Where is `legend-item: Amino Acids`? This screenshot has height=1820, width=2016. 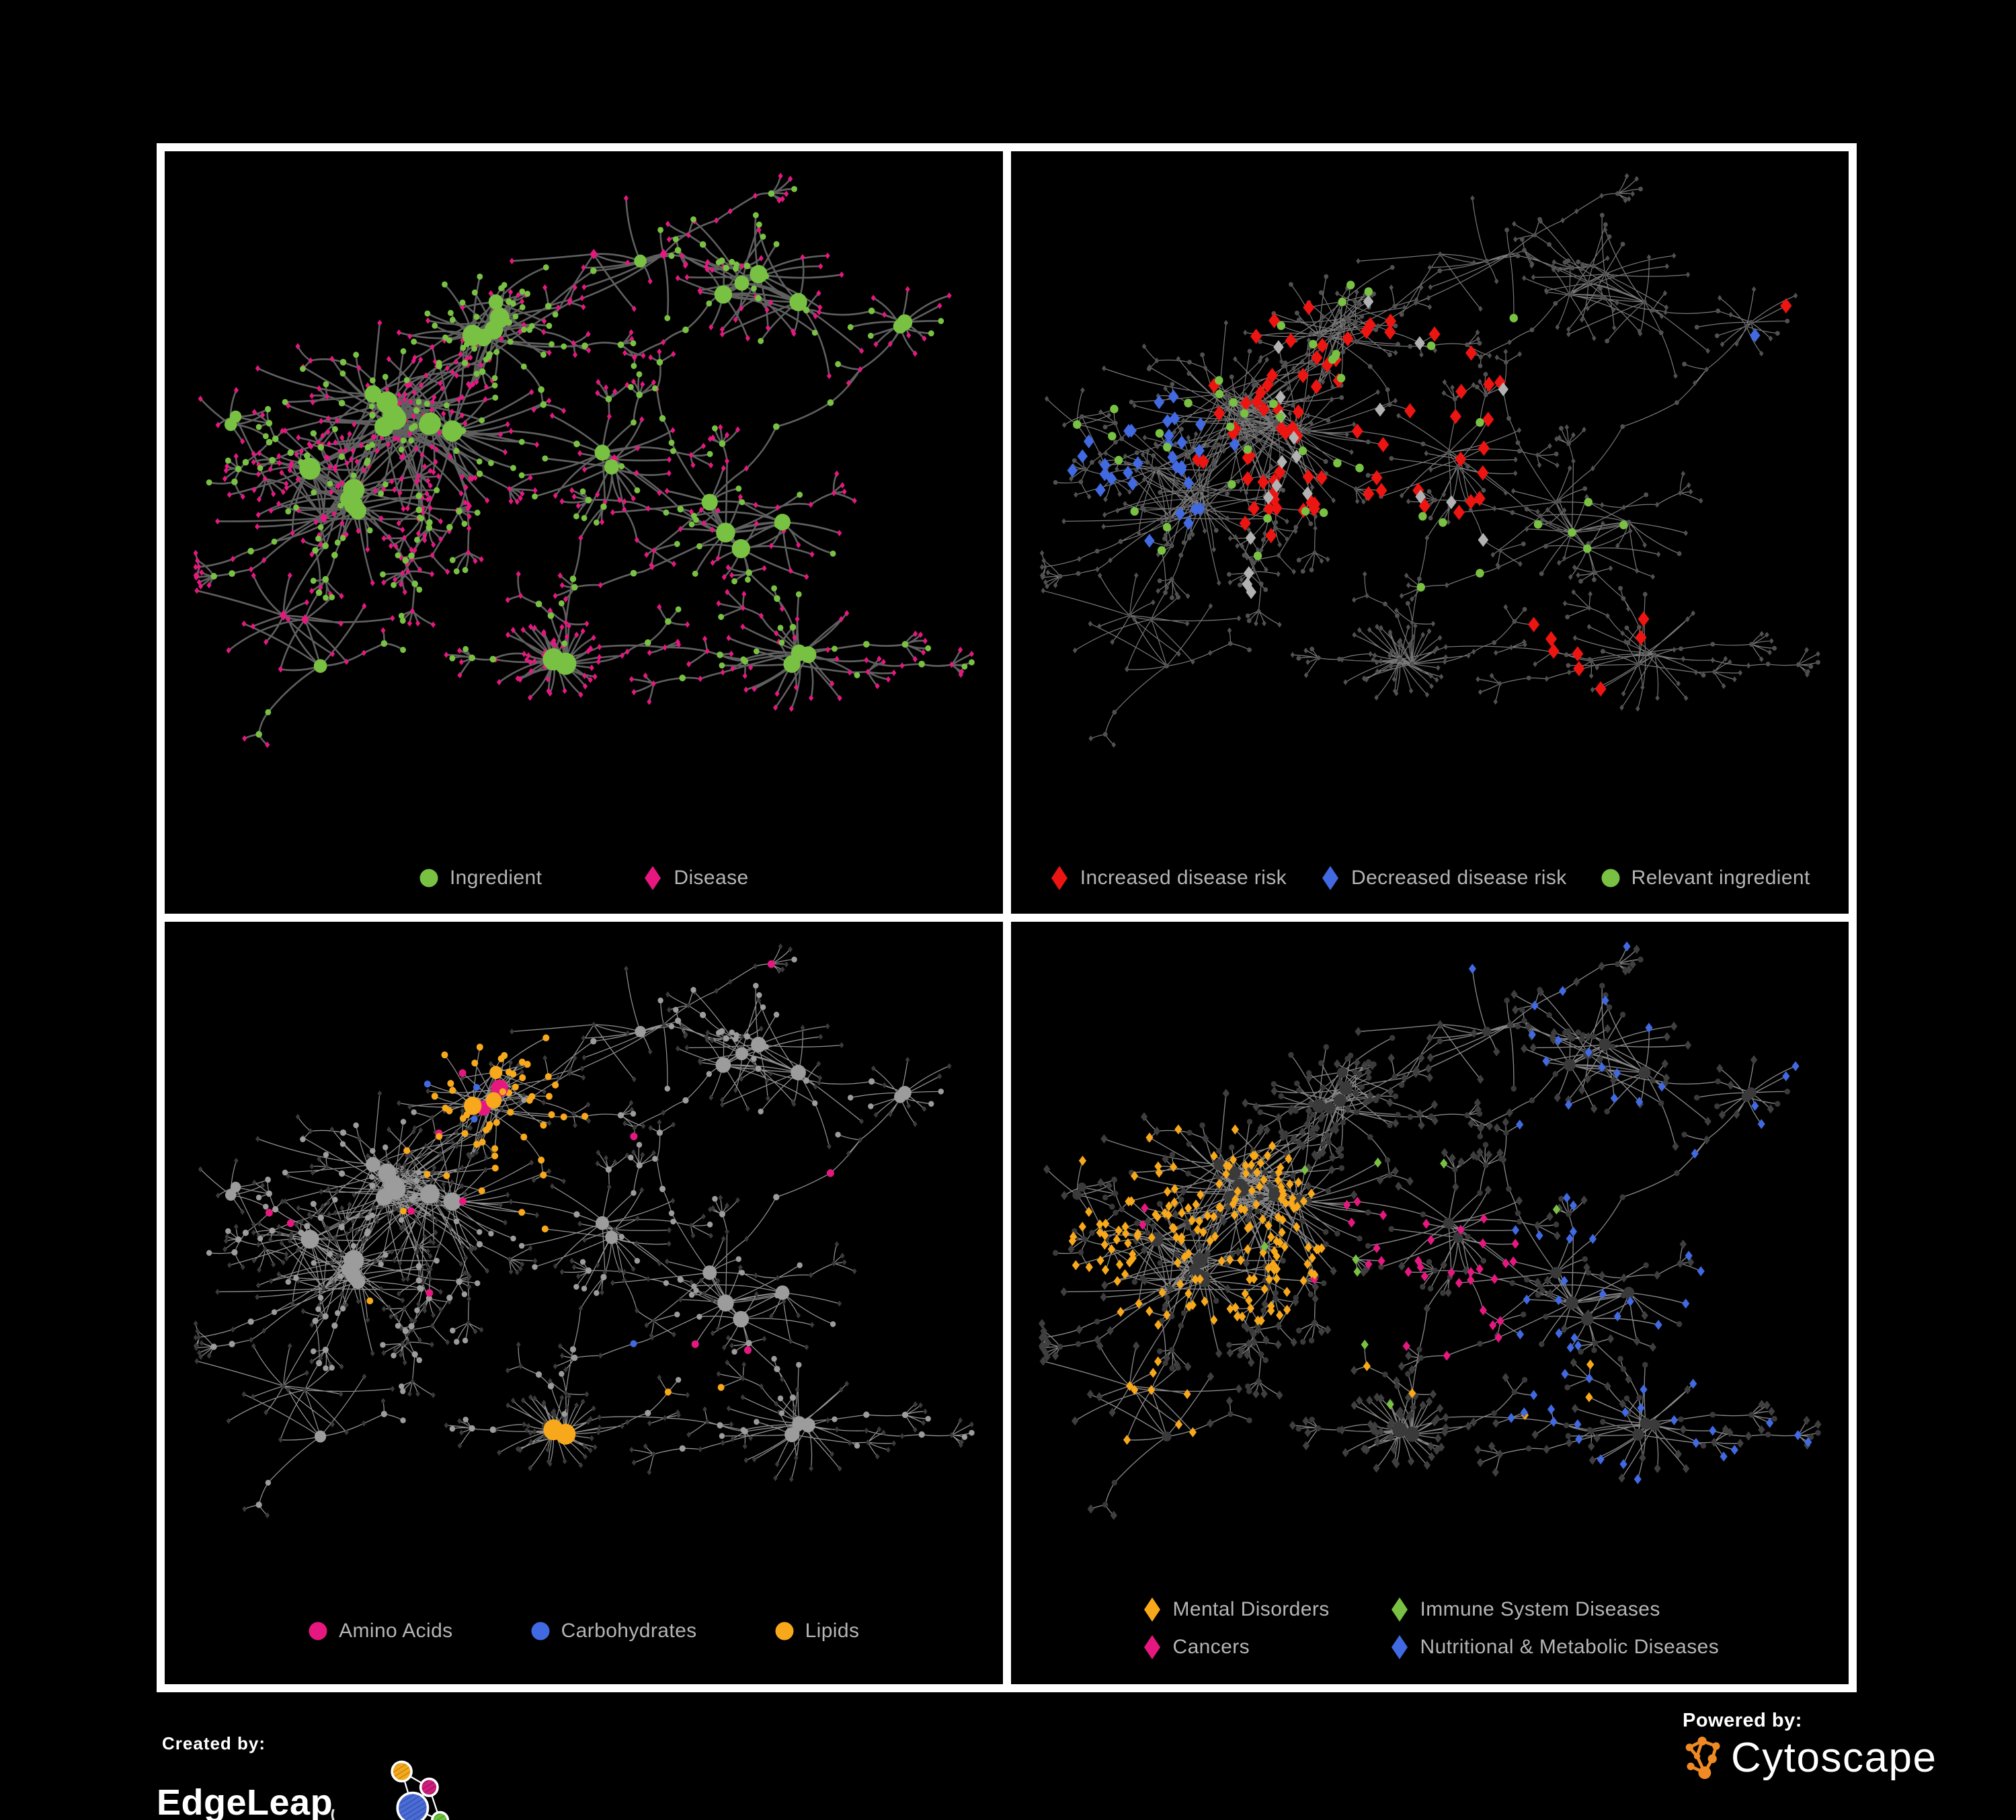 legend-item: Amino Acids is located at coordinates (380, 1631).